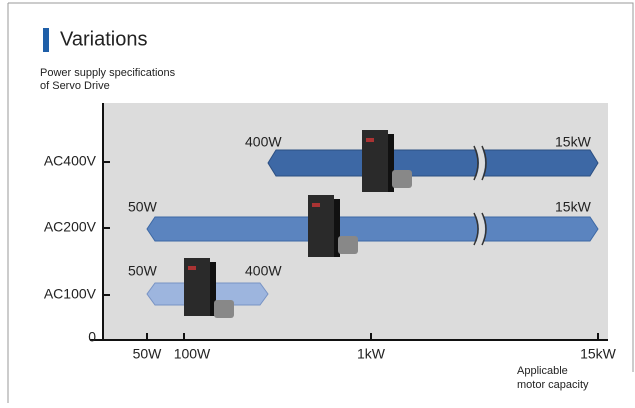 The width and height of the screenshot is (635, 408). Describe the element at coordinates (371, 354) in the screenshot. I see `x-label: 1kW` at that location.